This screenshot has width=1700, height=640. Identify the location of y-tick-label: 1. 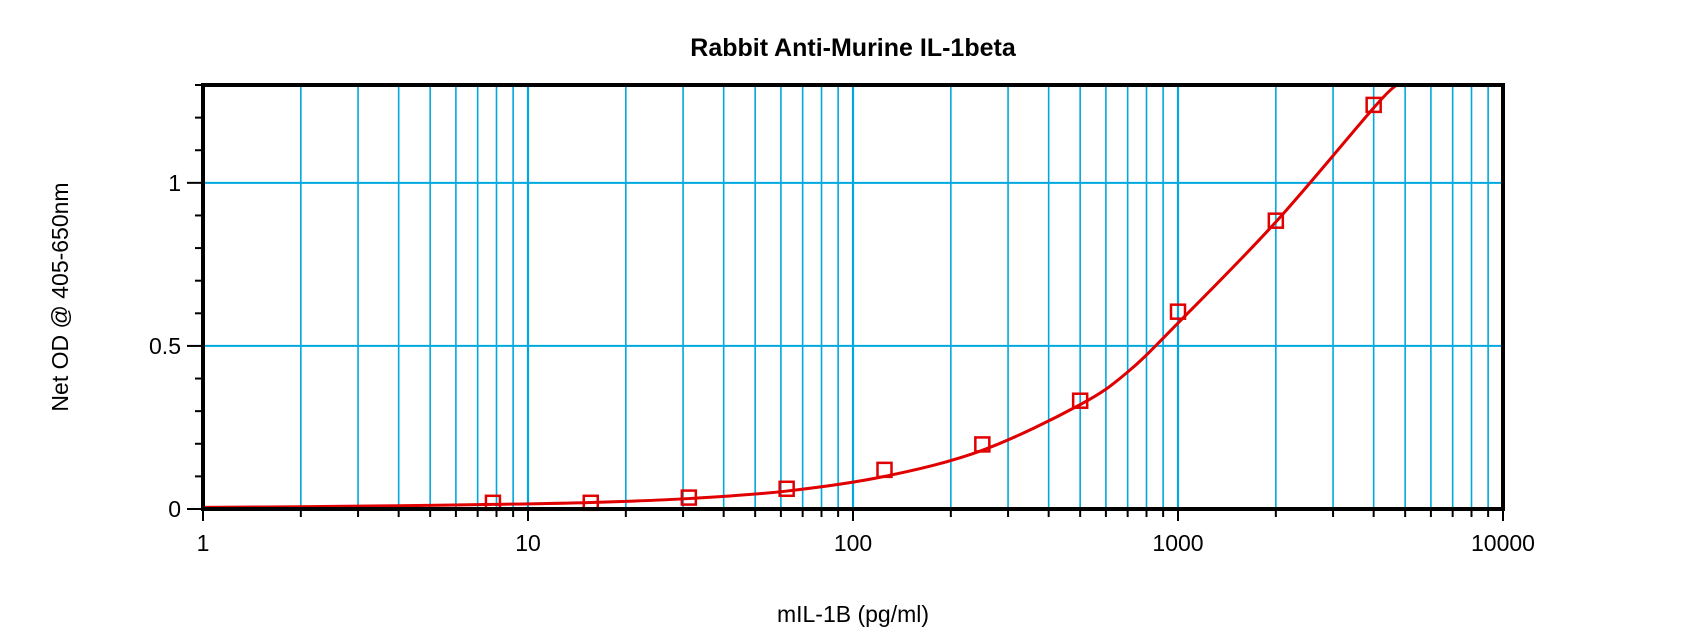
(174, 183).